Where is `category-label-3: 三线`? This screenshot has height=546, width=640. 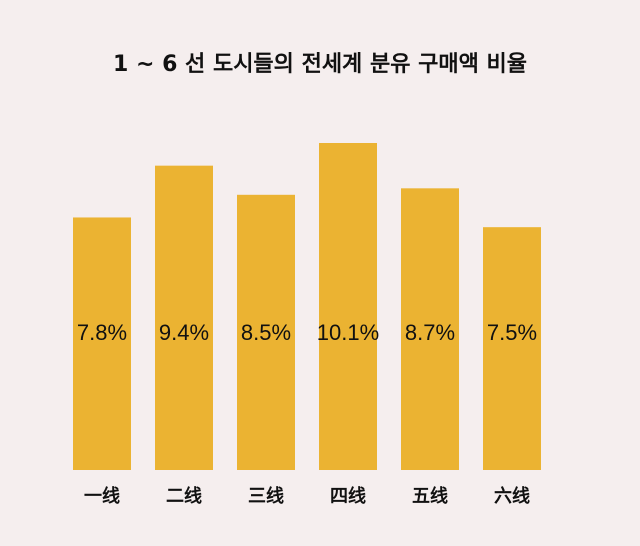 category-label-3: 三线 is located at coordinates (266, 496).